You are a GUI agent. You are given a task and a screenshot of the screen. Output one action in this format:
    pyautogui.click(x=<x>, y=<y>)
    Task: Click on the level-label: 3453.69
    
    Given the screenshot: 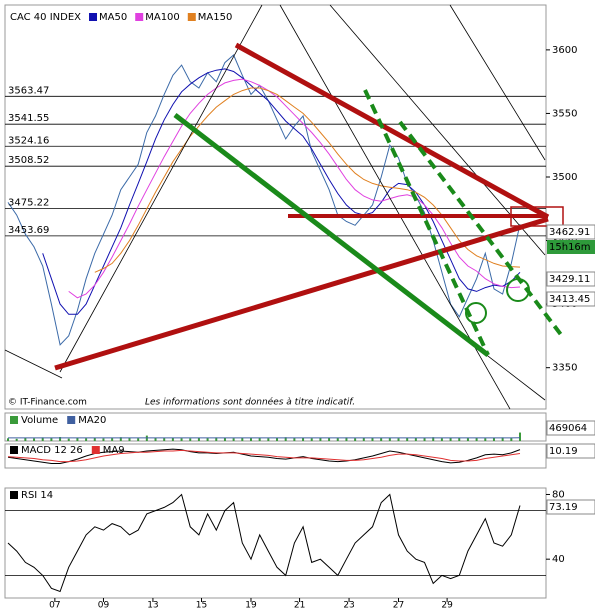 What is the action you would take?
    pyautogui.click(x=28, y=230)
    